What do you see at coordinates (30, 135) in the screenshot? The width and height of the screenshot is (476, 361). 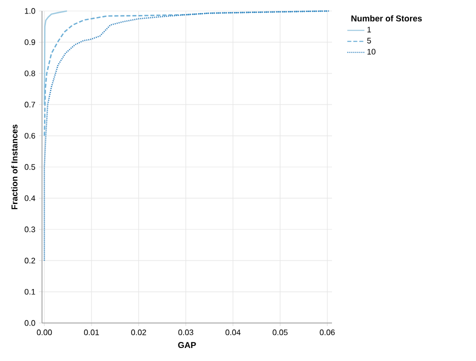 I see `y-tick-label: 0.6` at bounding box center [30, 135].